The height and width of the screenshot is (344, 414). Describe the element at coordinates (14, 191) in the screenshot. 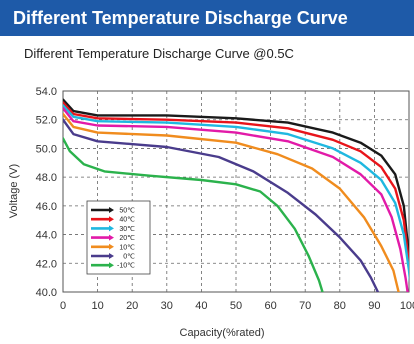

I see `y-axis-label: Voltage (V)` at that location.